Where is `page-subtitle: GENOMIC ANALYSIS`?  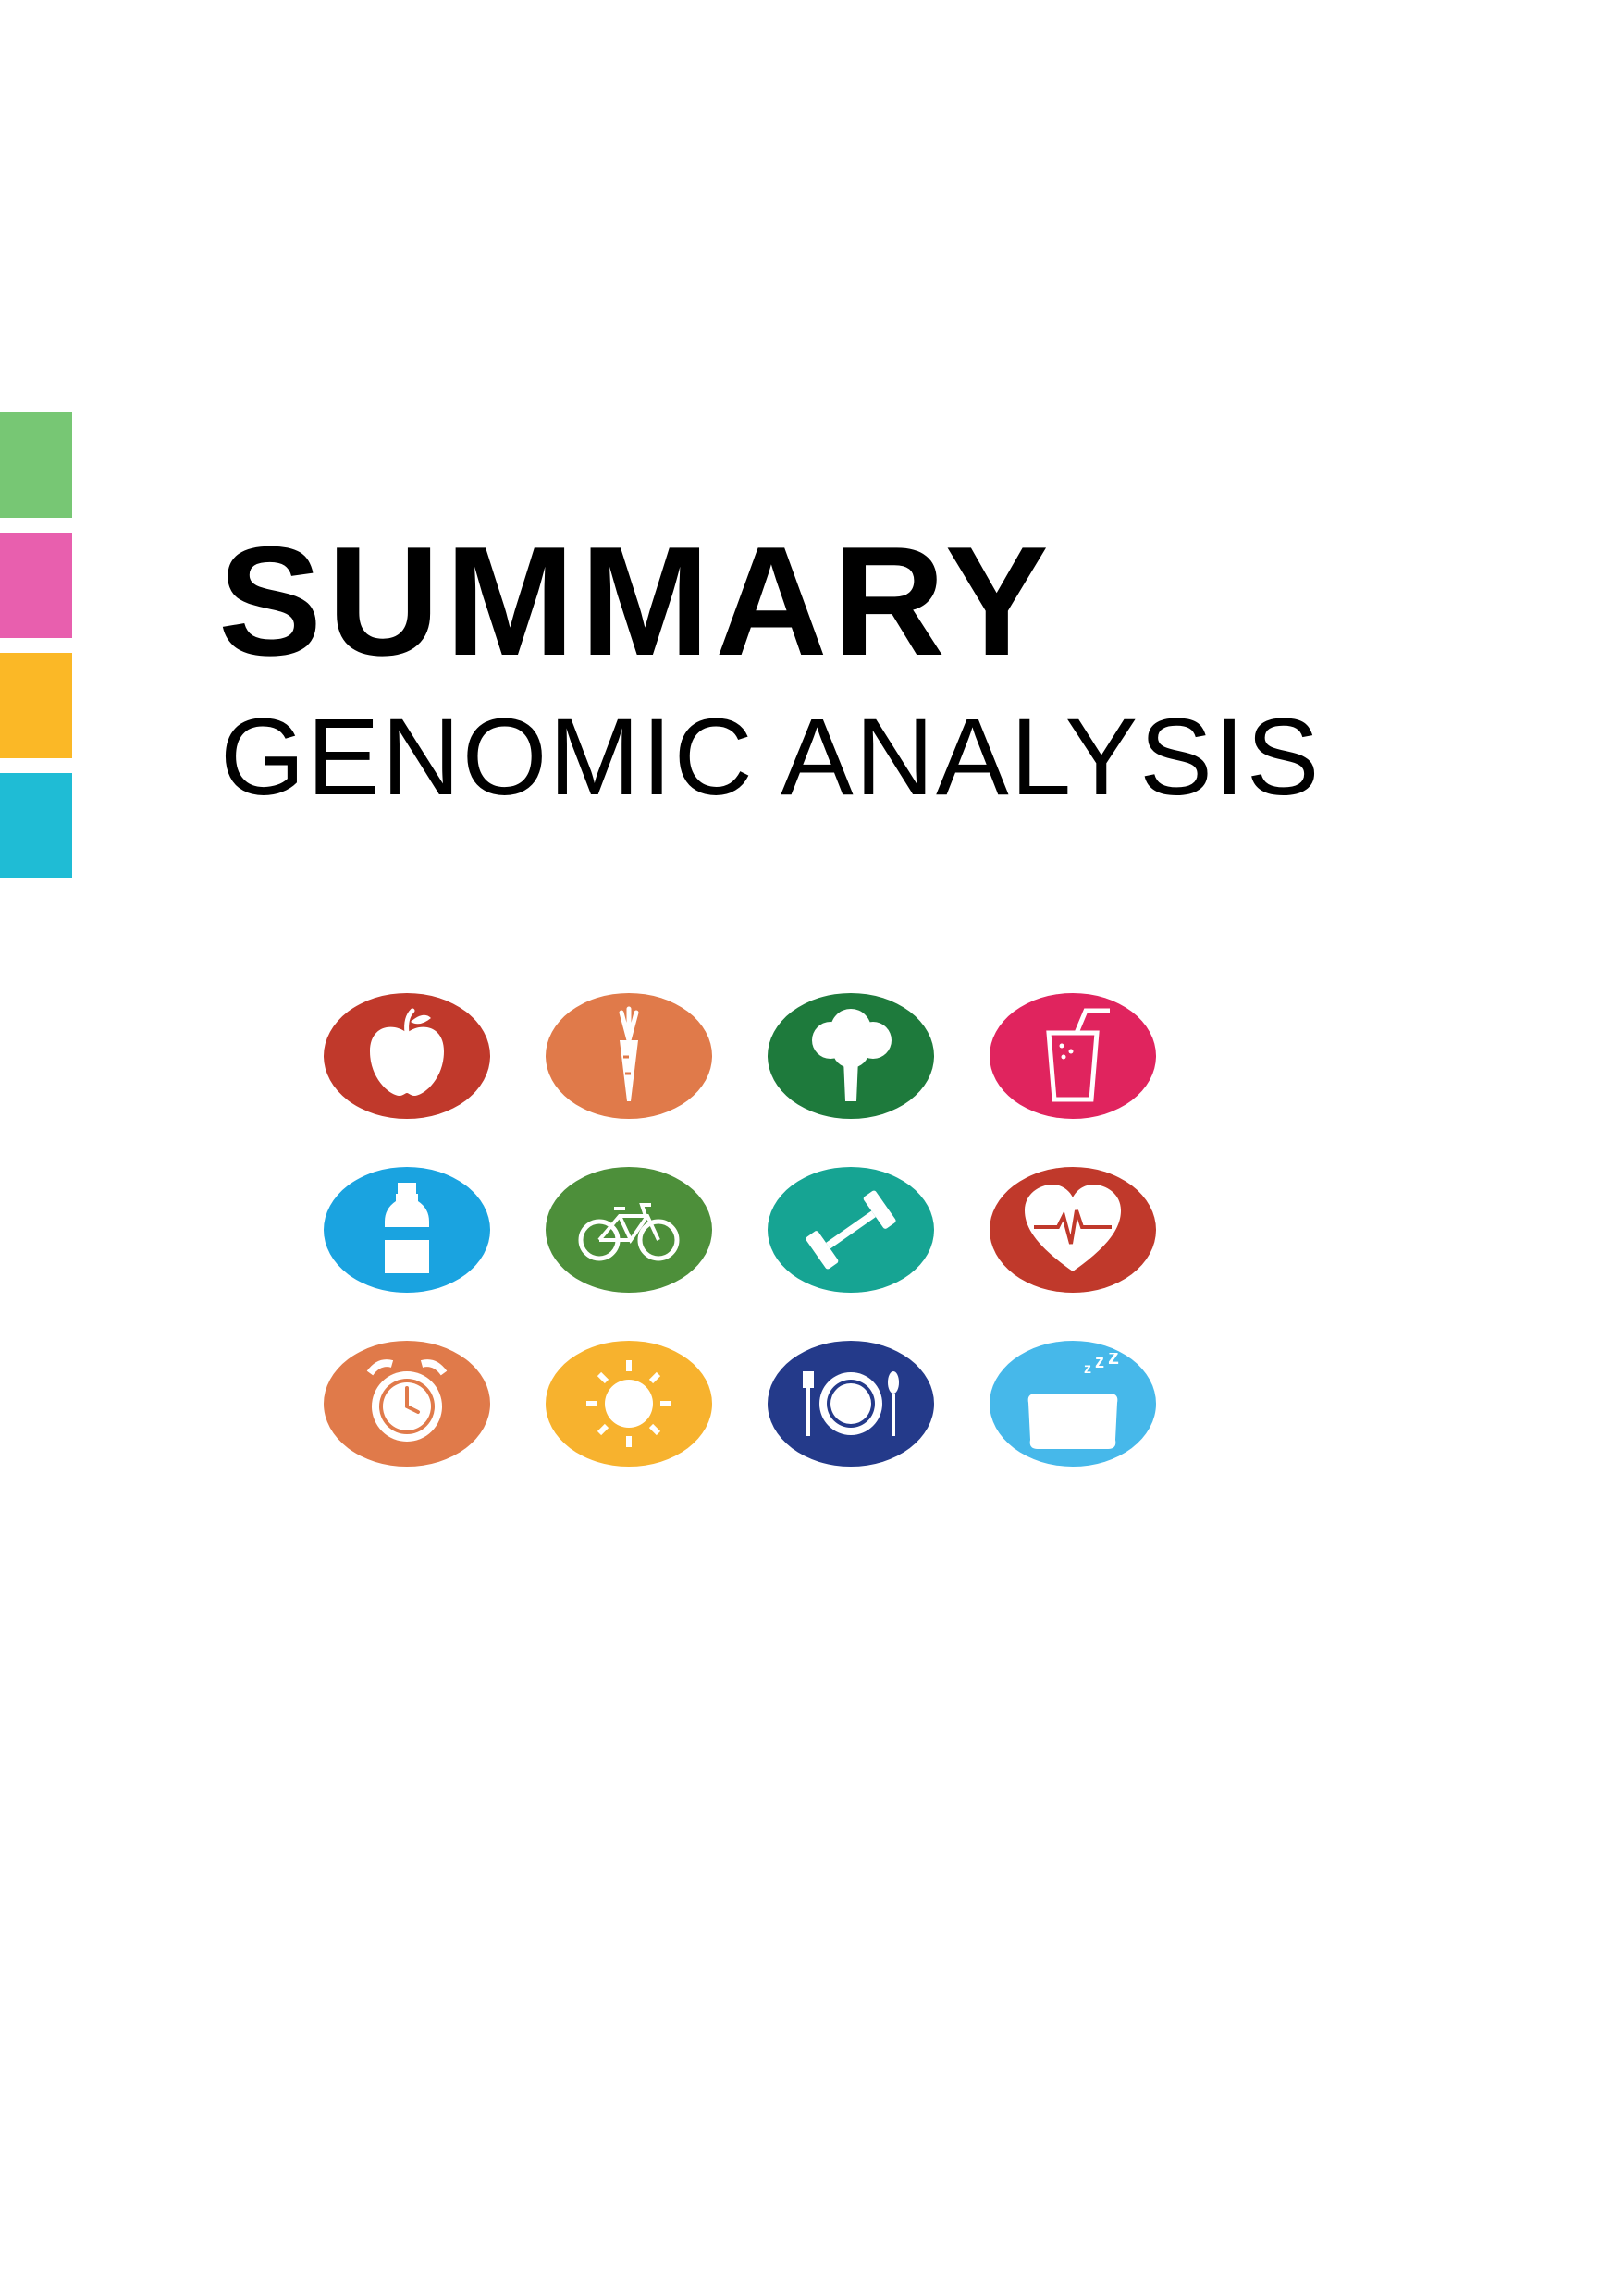 page-subtitle: GENOMIC ANALYSIS is located at coordinates (771, 757).